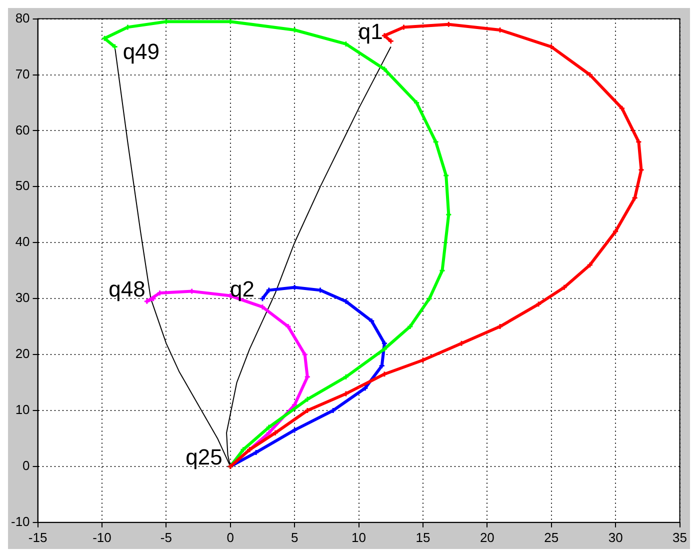 The height and width of the screenshot is (557, 698). I want to click on y-tick-label: 80, so click(22, 18).